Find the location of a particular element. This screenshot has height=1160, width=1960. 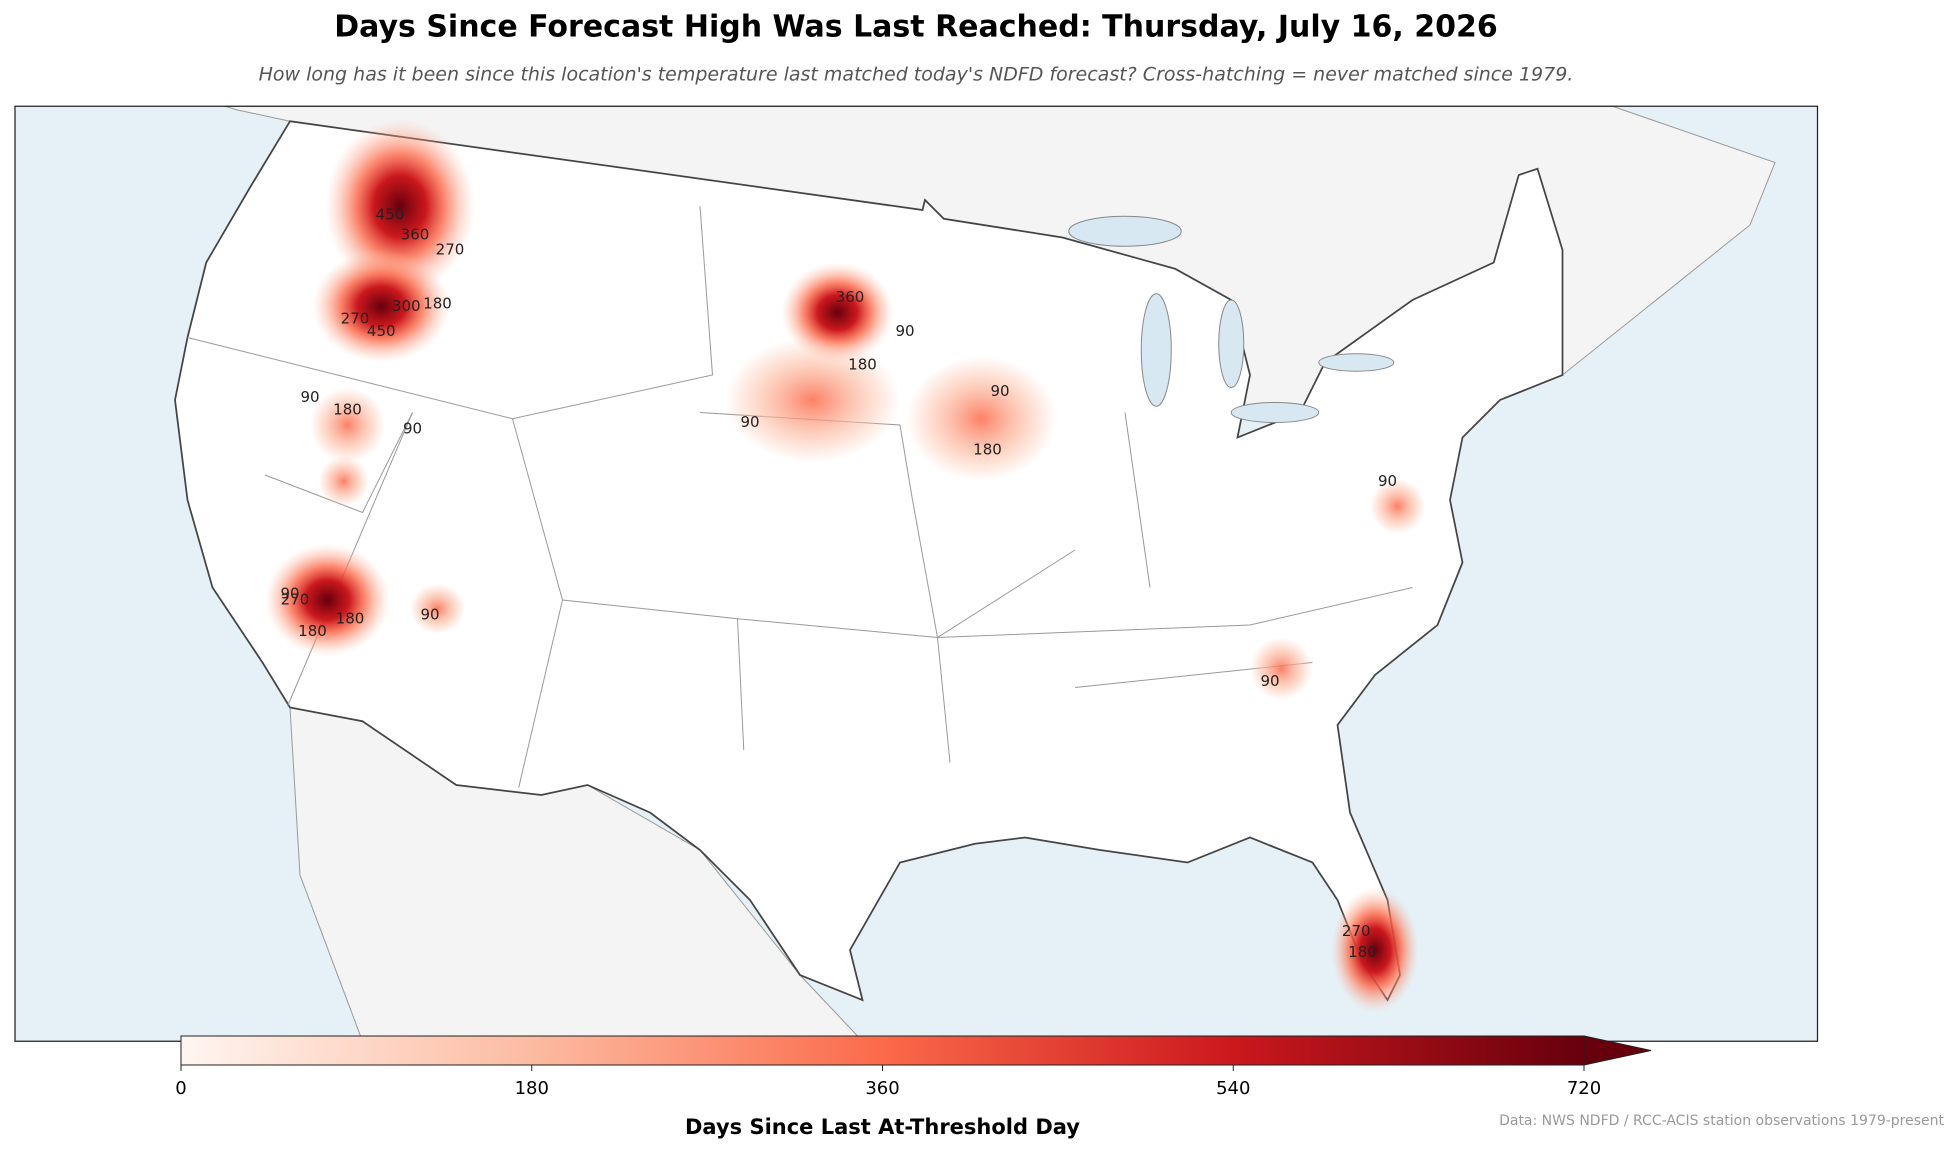

colorbar-label: Days Since Last At-Threshold Day is located at coordinates (882, 1127).